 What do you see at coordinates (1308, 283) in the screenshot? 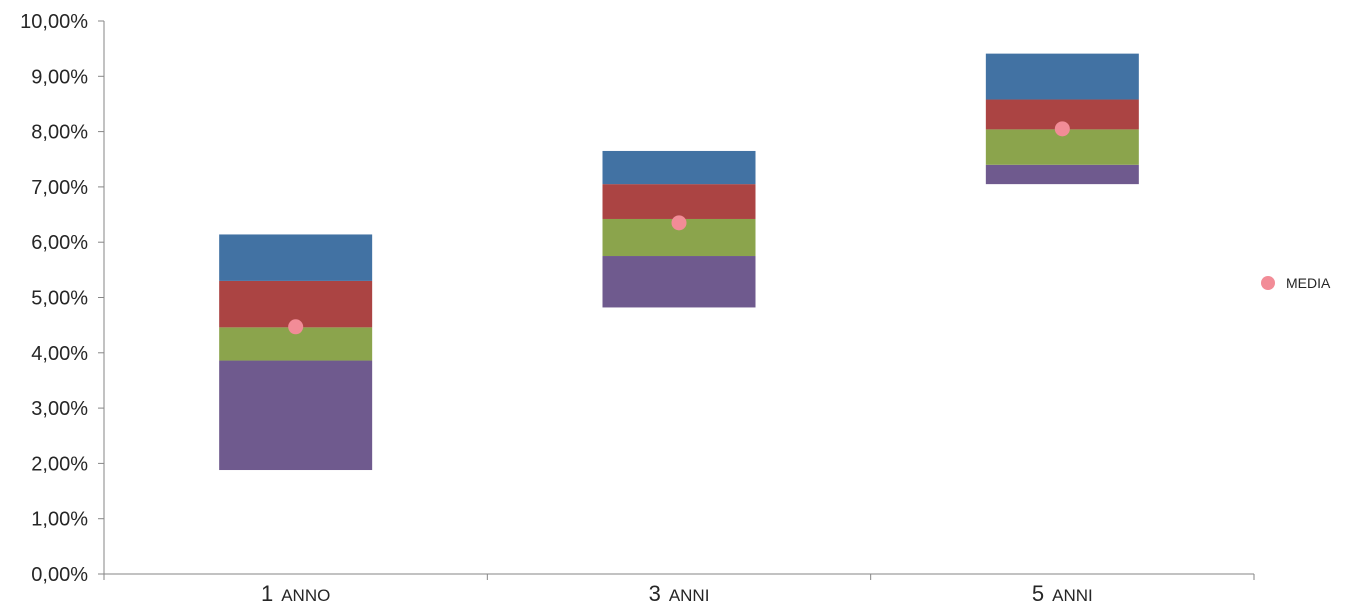
I see `legend-label-media: MEDIA` at bounding box center [1308, 283].